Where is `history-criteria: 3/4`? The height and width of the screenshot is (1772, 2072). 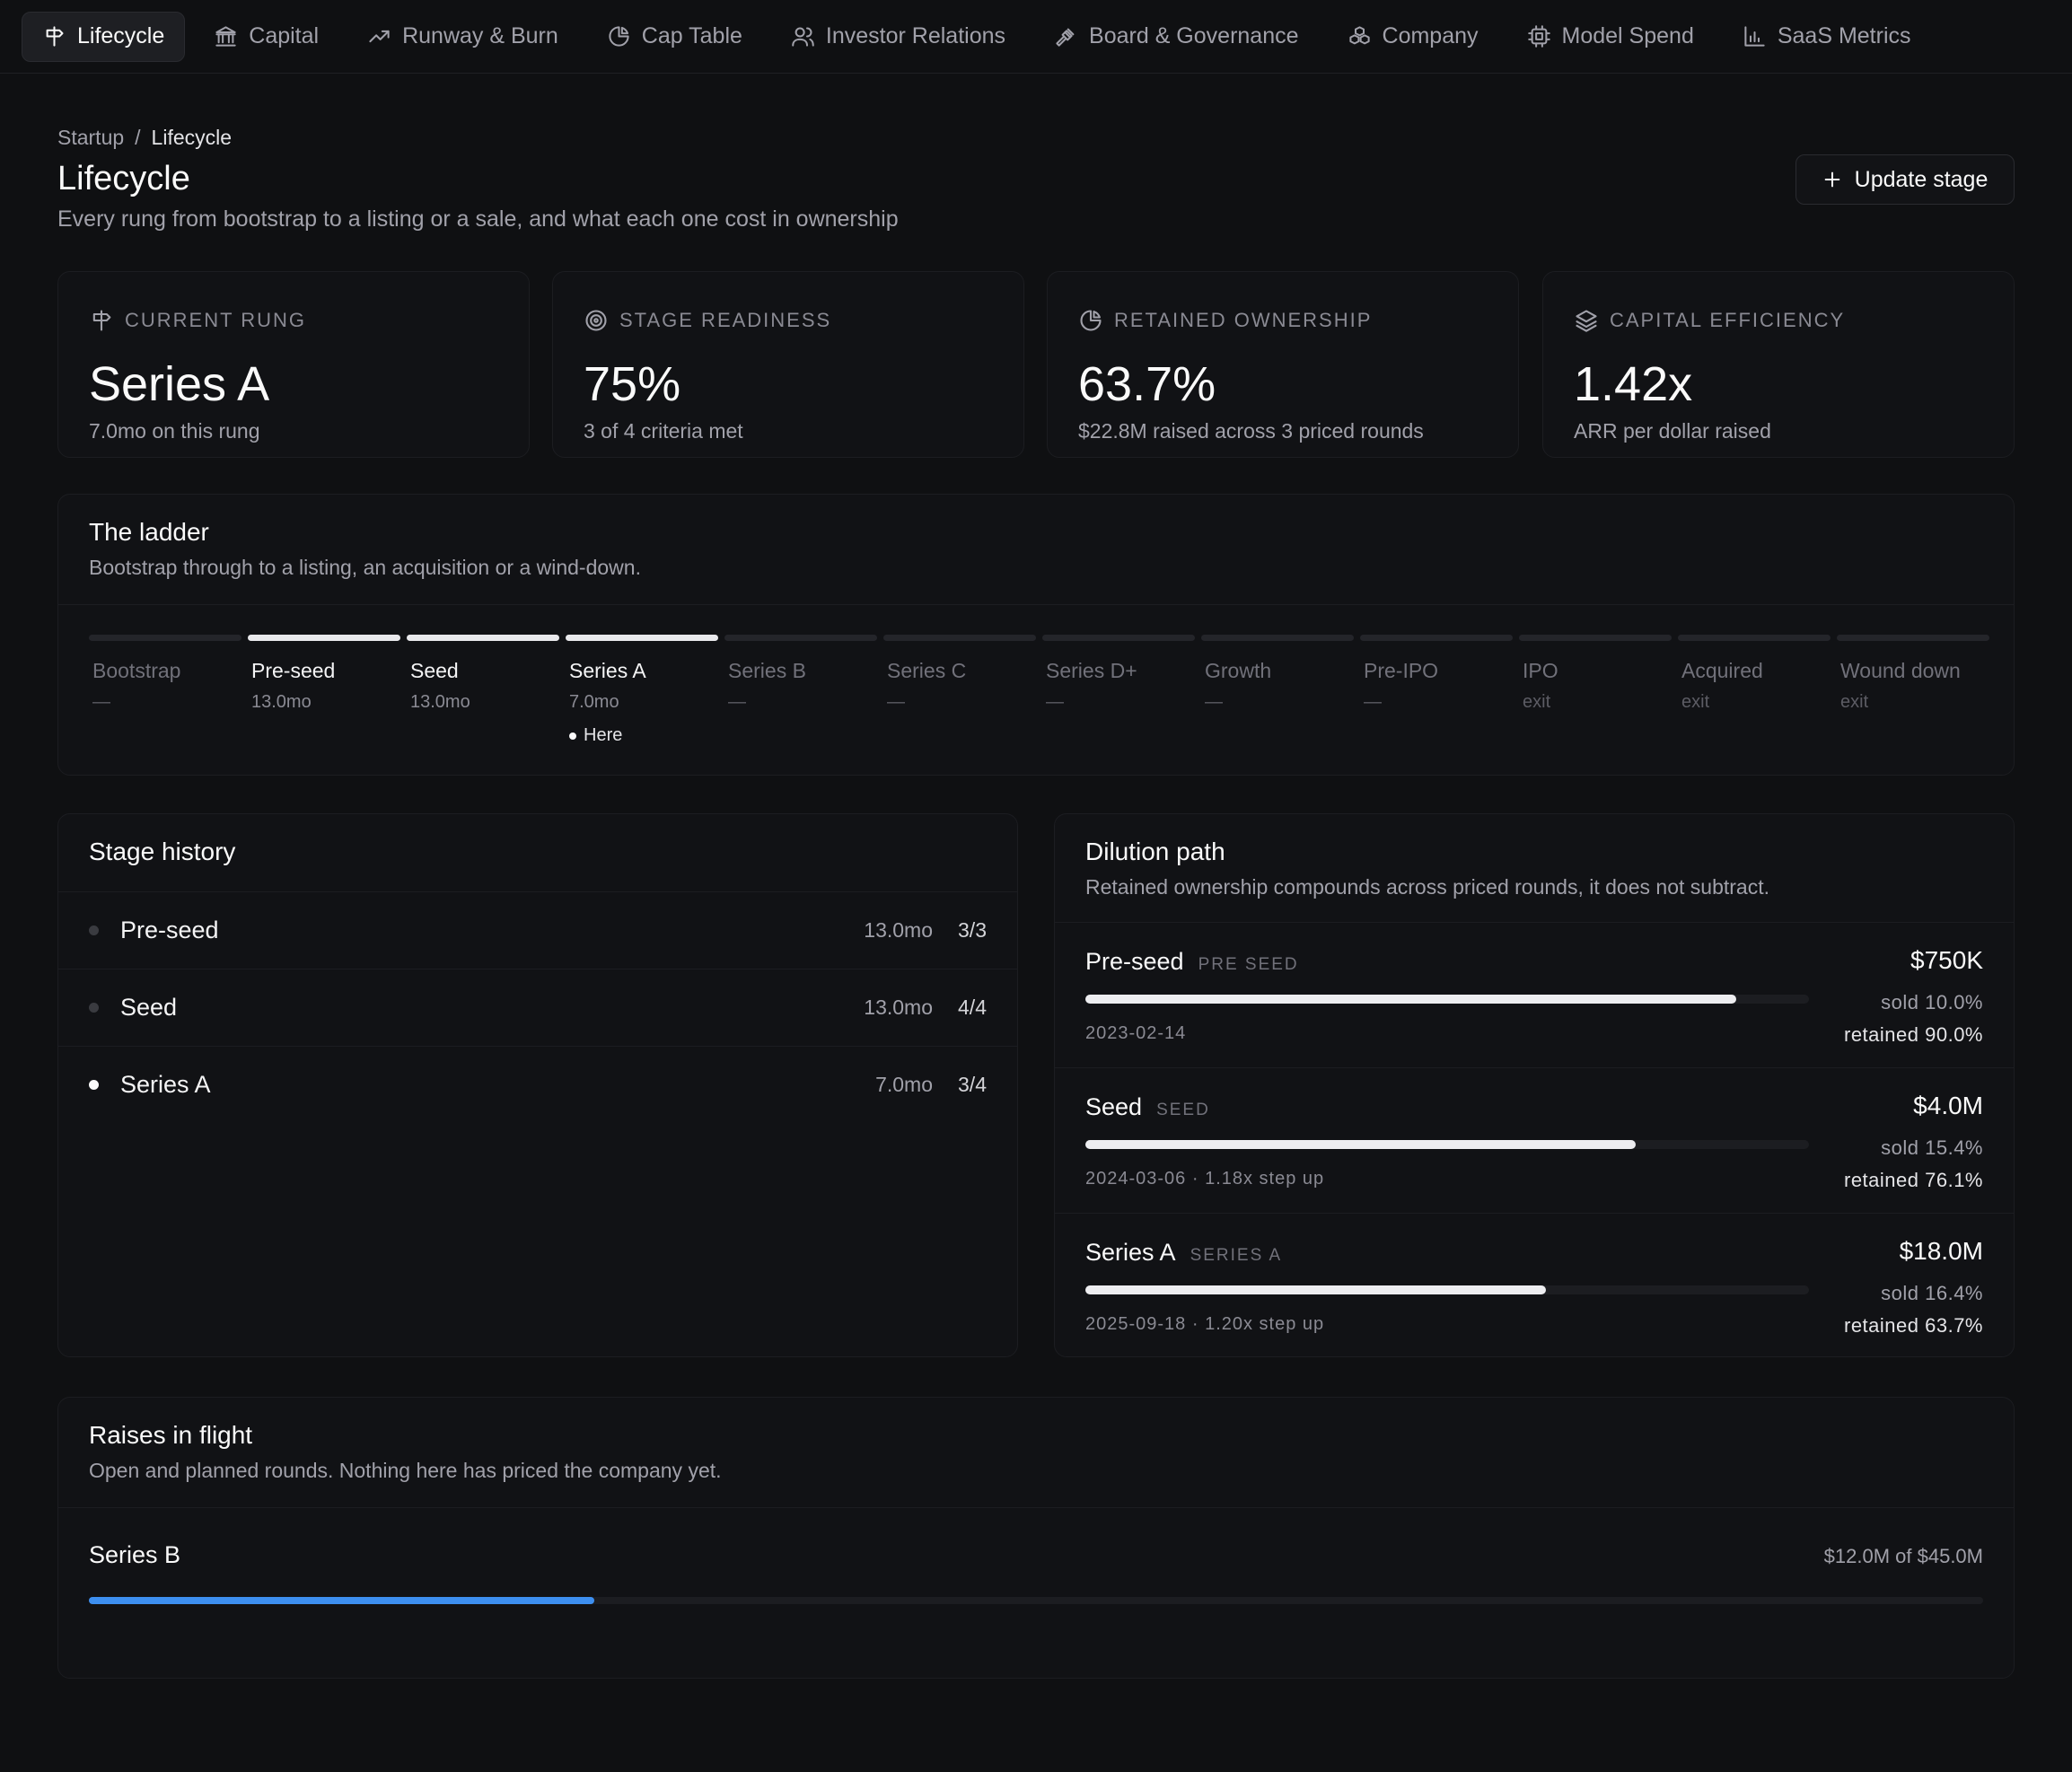
history-criteria: 3/4 is located at coordinates (973, 1084).